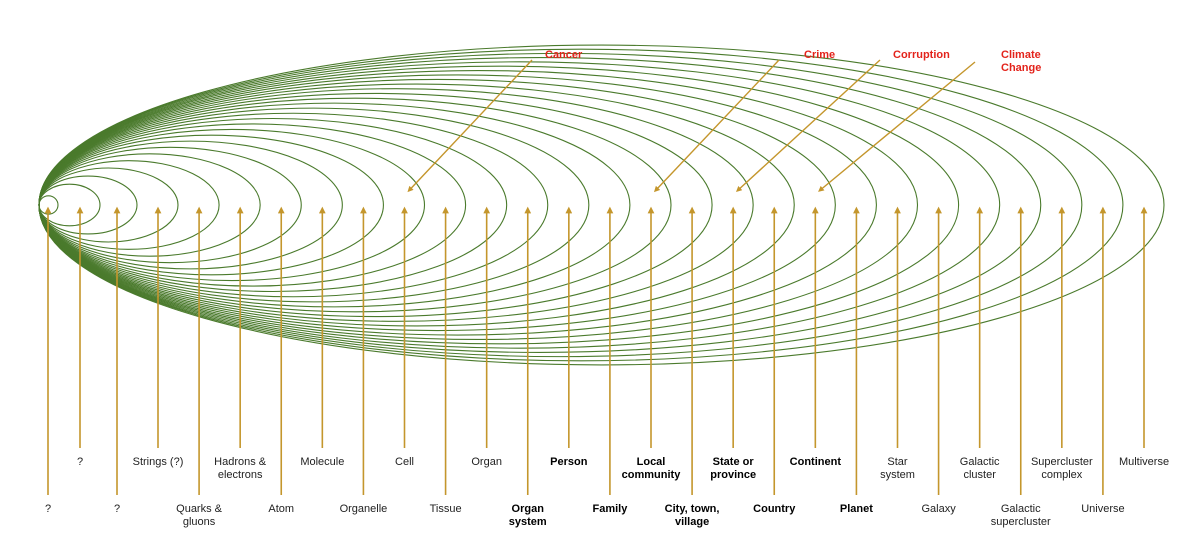 This screenshot has height=556, width=1200. I want to click on level-label: Galactic cluster, so click(980, 468).